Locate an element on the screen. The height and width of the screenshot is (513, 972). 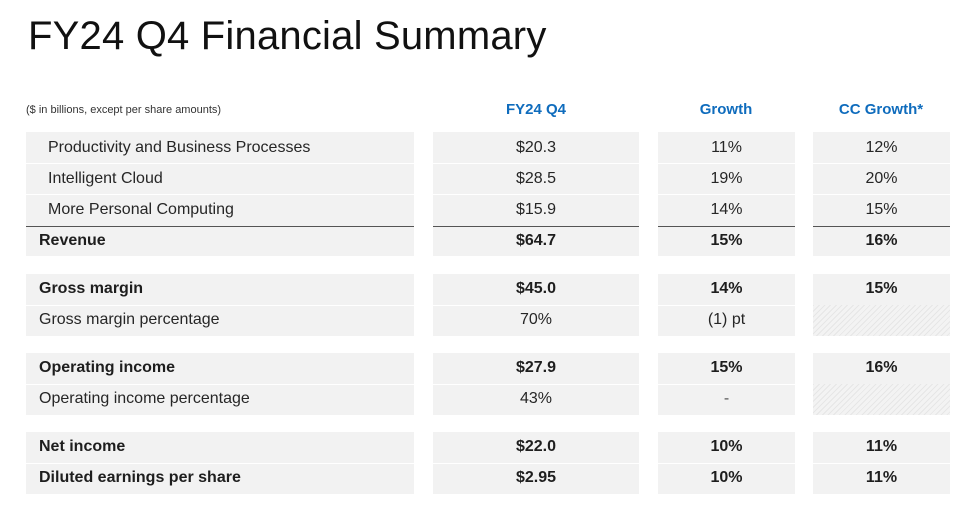
cell-fy24q4: $20.3 is located at coordinates (536, 147).